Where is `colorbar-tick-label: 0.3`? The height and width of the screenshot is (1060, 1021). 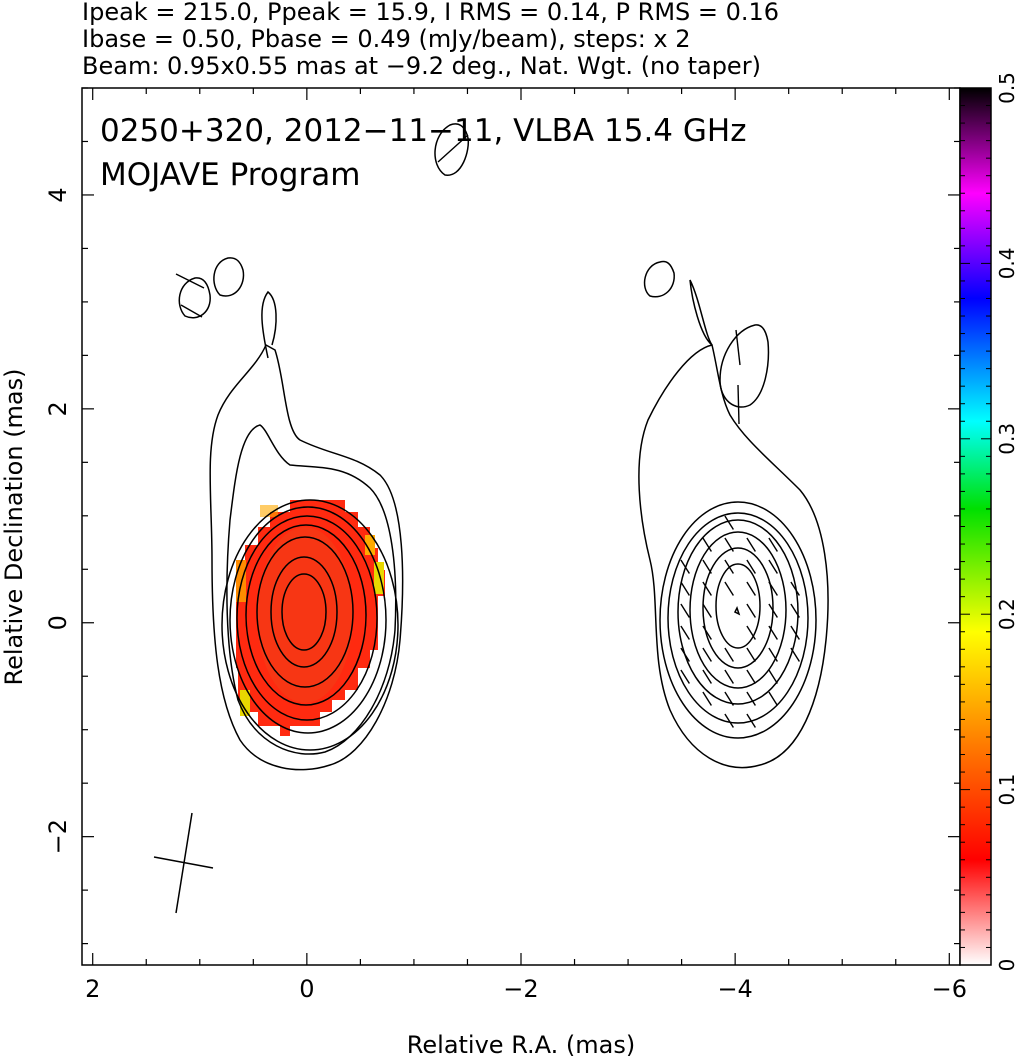
colorbar-tick-label: 0.3 is located at coordinates (1007, 439).